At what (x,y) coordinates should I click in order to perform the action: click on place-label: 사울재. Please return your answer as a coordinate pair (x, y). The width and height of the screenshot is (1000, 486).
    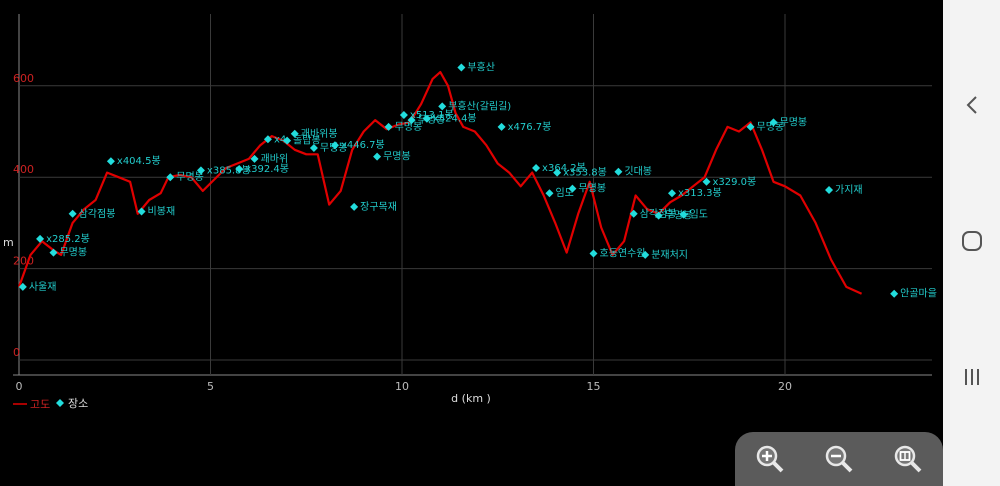
    Looking at the image, I should click on (43, 287).